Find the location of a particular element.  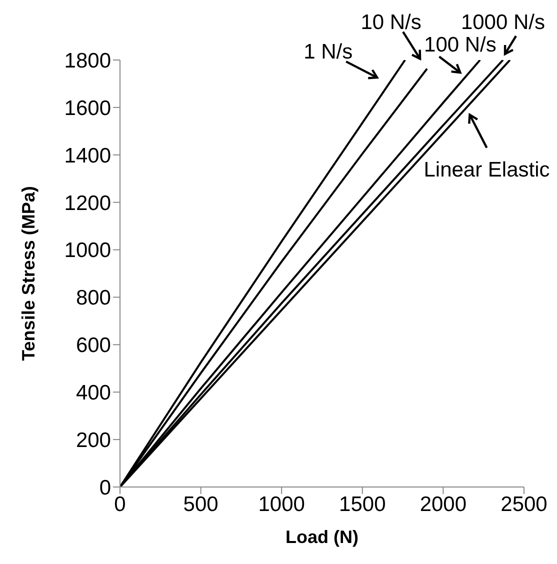

y-tick-label: 0 is located at coordinates (105, 488).